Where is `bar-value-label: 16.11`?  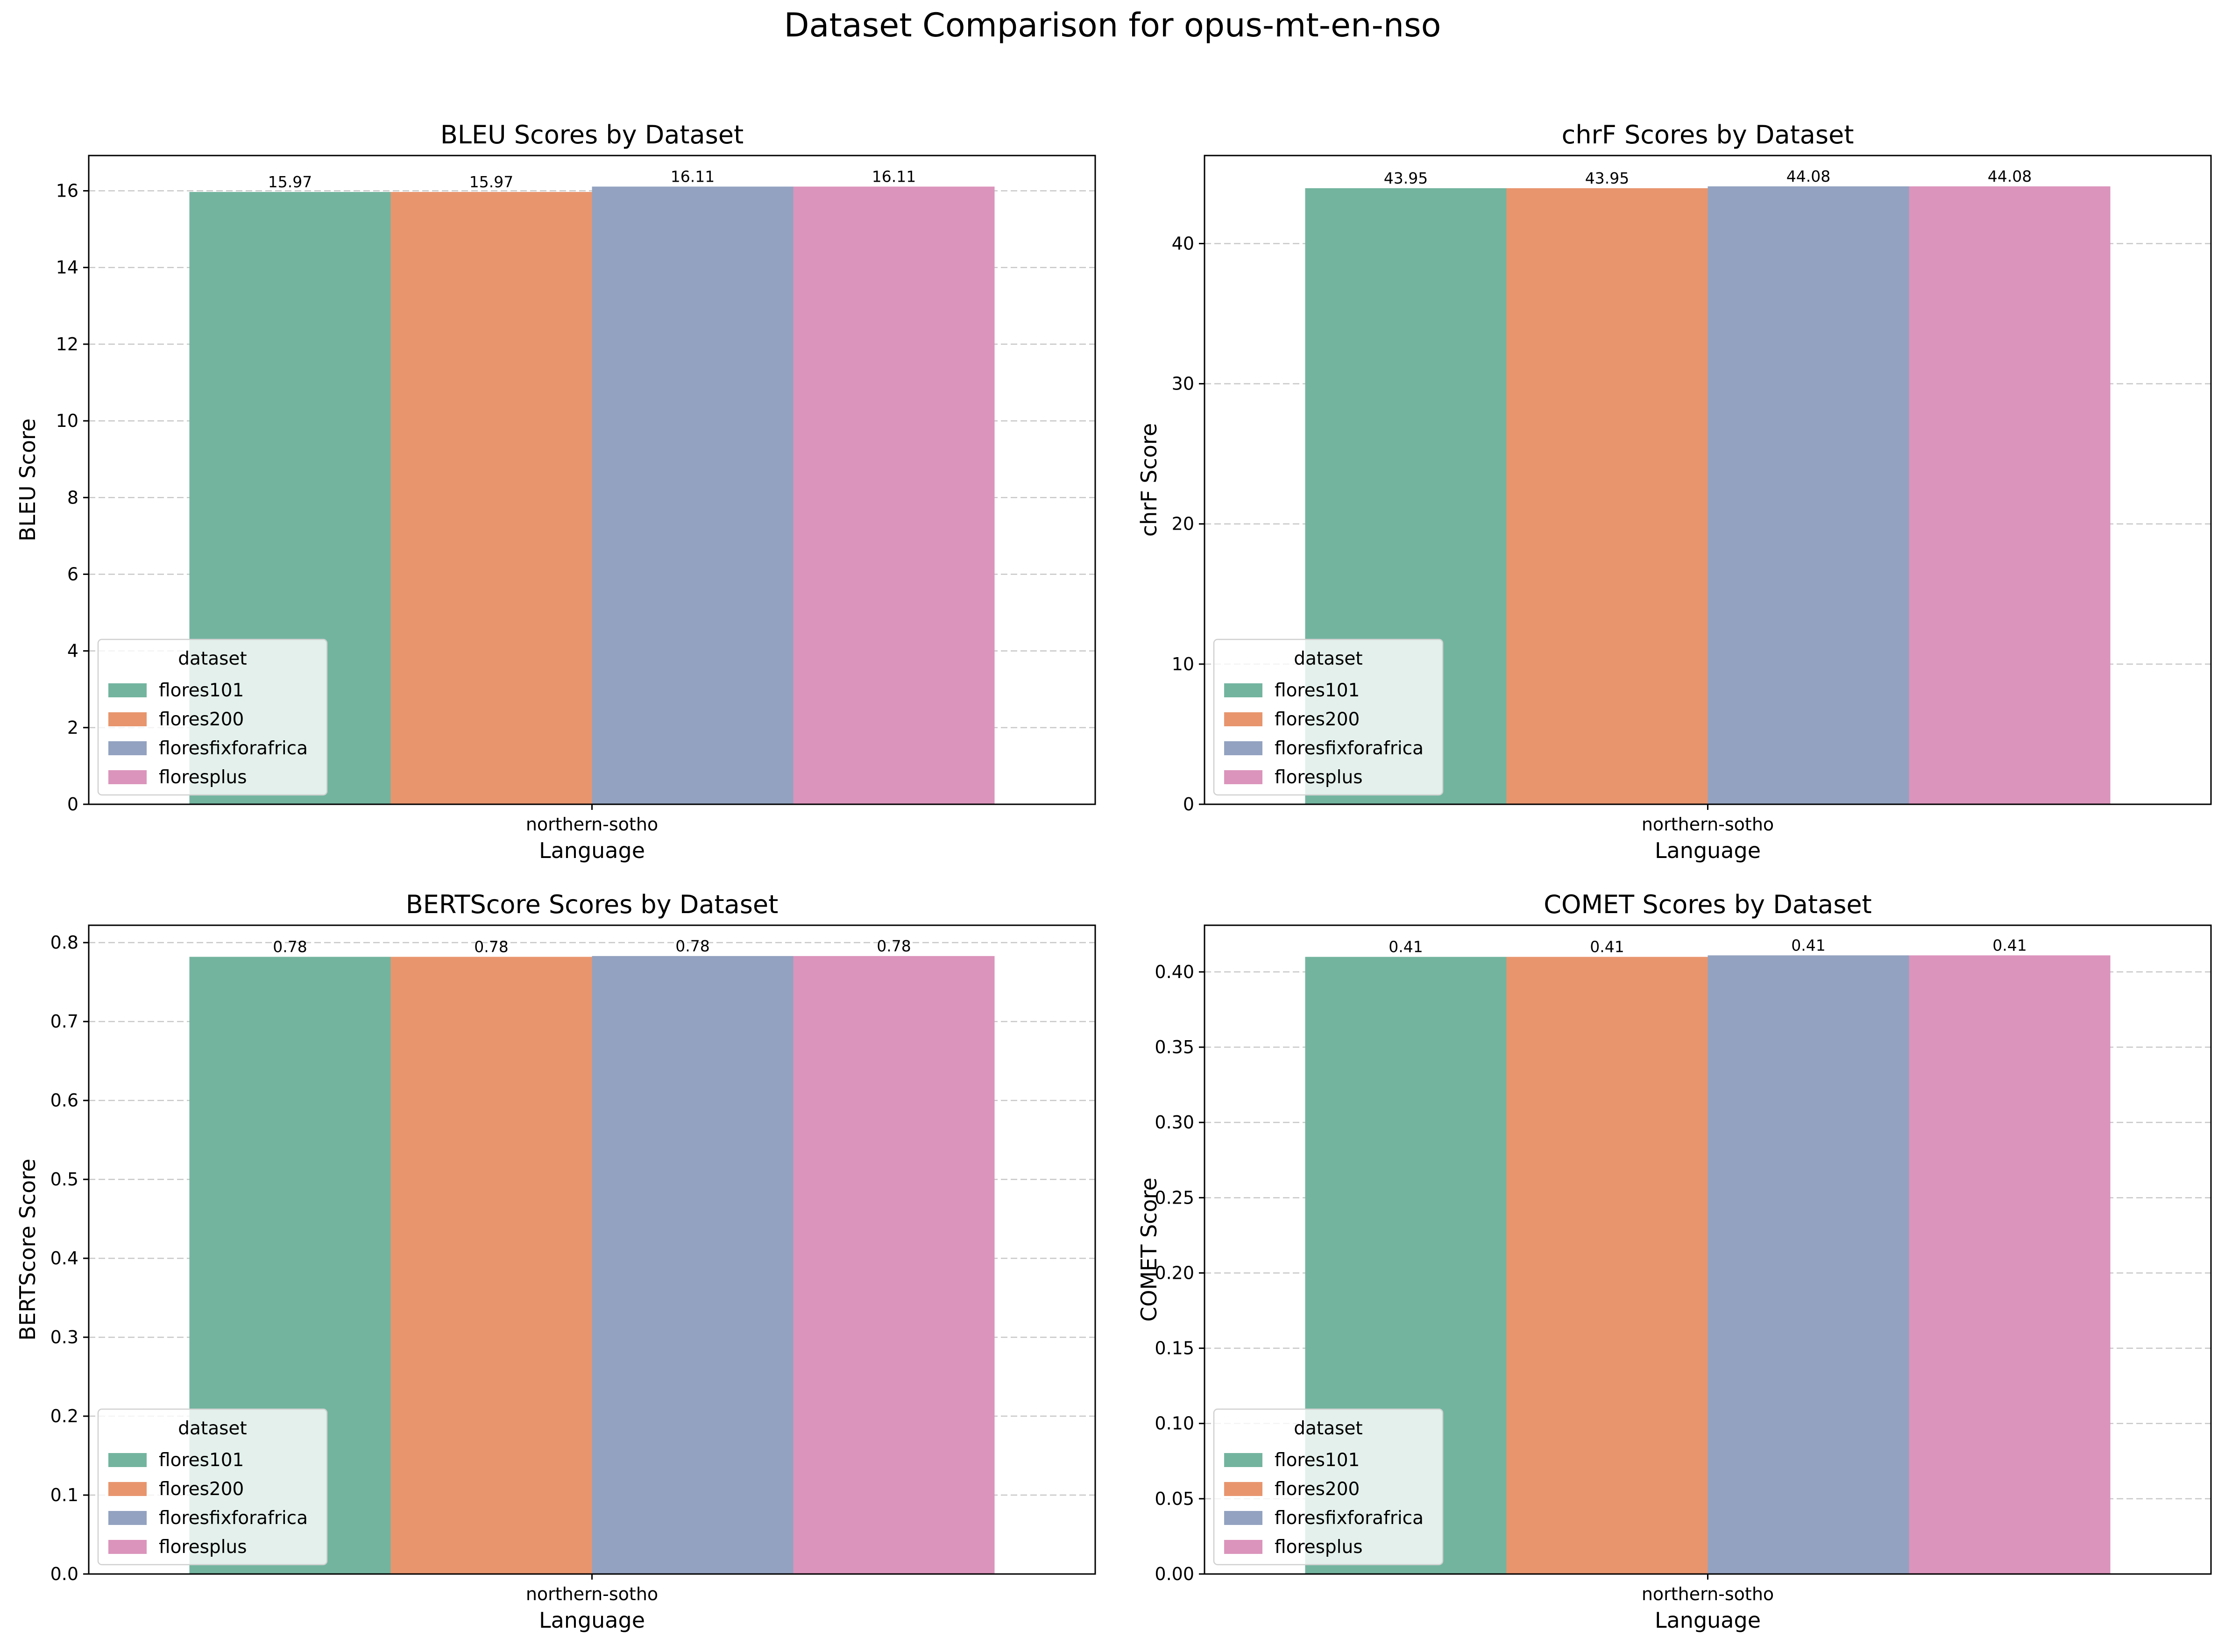 bar-value-label: 16.11 is located at coordinates (693, 176).